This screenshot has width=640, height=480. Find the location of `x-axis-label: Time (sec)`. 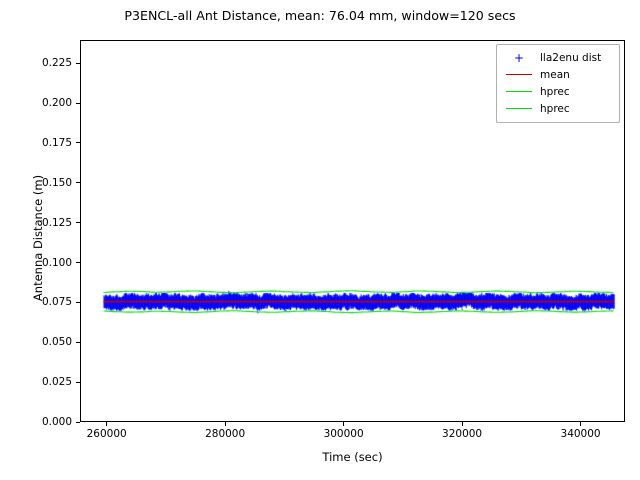

x-axis-label: Time (sec) is located at coordinates (352, 457).